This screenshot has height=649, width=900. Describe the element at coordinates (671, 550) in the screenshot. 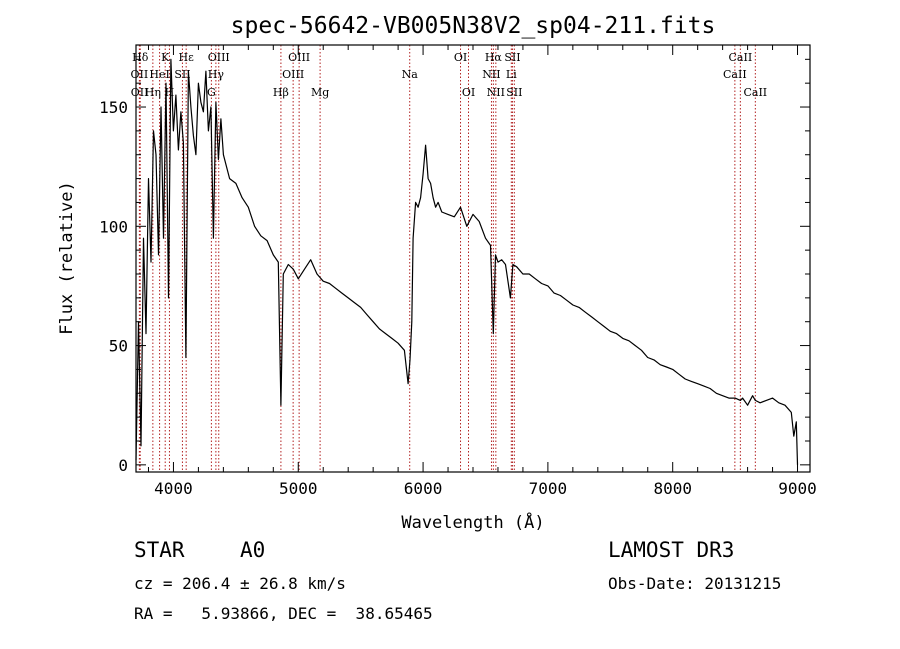

I see `survey-name: LAMOST DR3` at that location.